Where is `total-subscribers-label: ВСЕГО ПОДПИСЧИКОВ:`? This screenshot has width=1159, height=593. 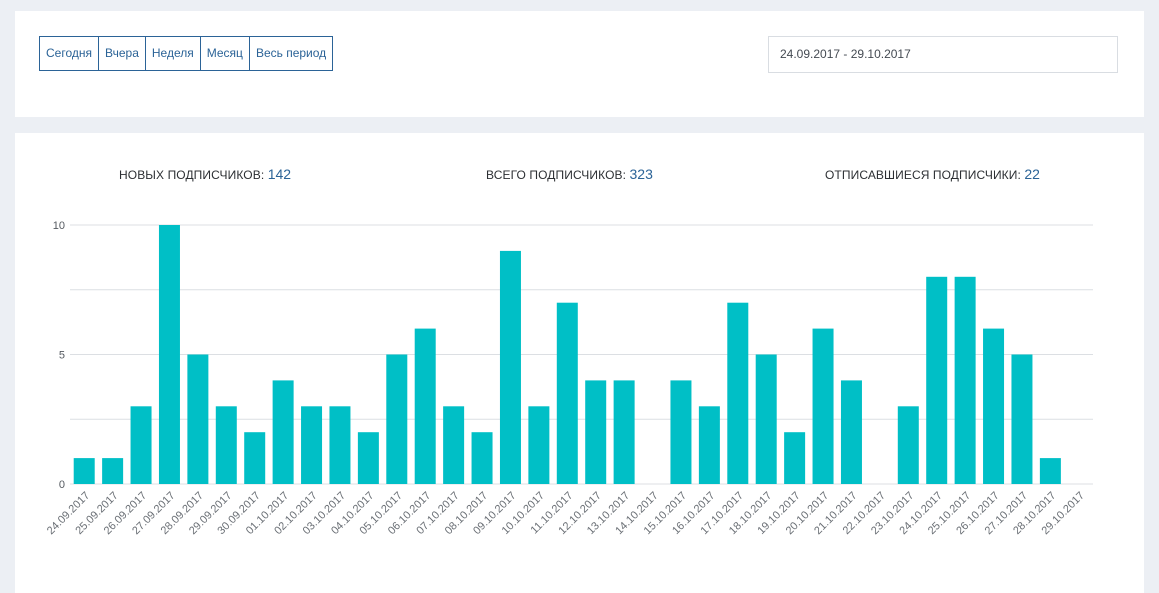
total-subscribers-label: ВСЕГО ПОДПИСЧИКОВ: is located at coordinates (556, 175).